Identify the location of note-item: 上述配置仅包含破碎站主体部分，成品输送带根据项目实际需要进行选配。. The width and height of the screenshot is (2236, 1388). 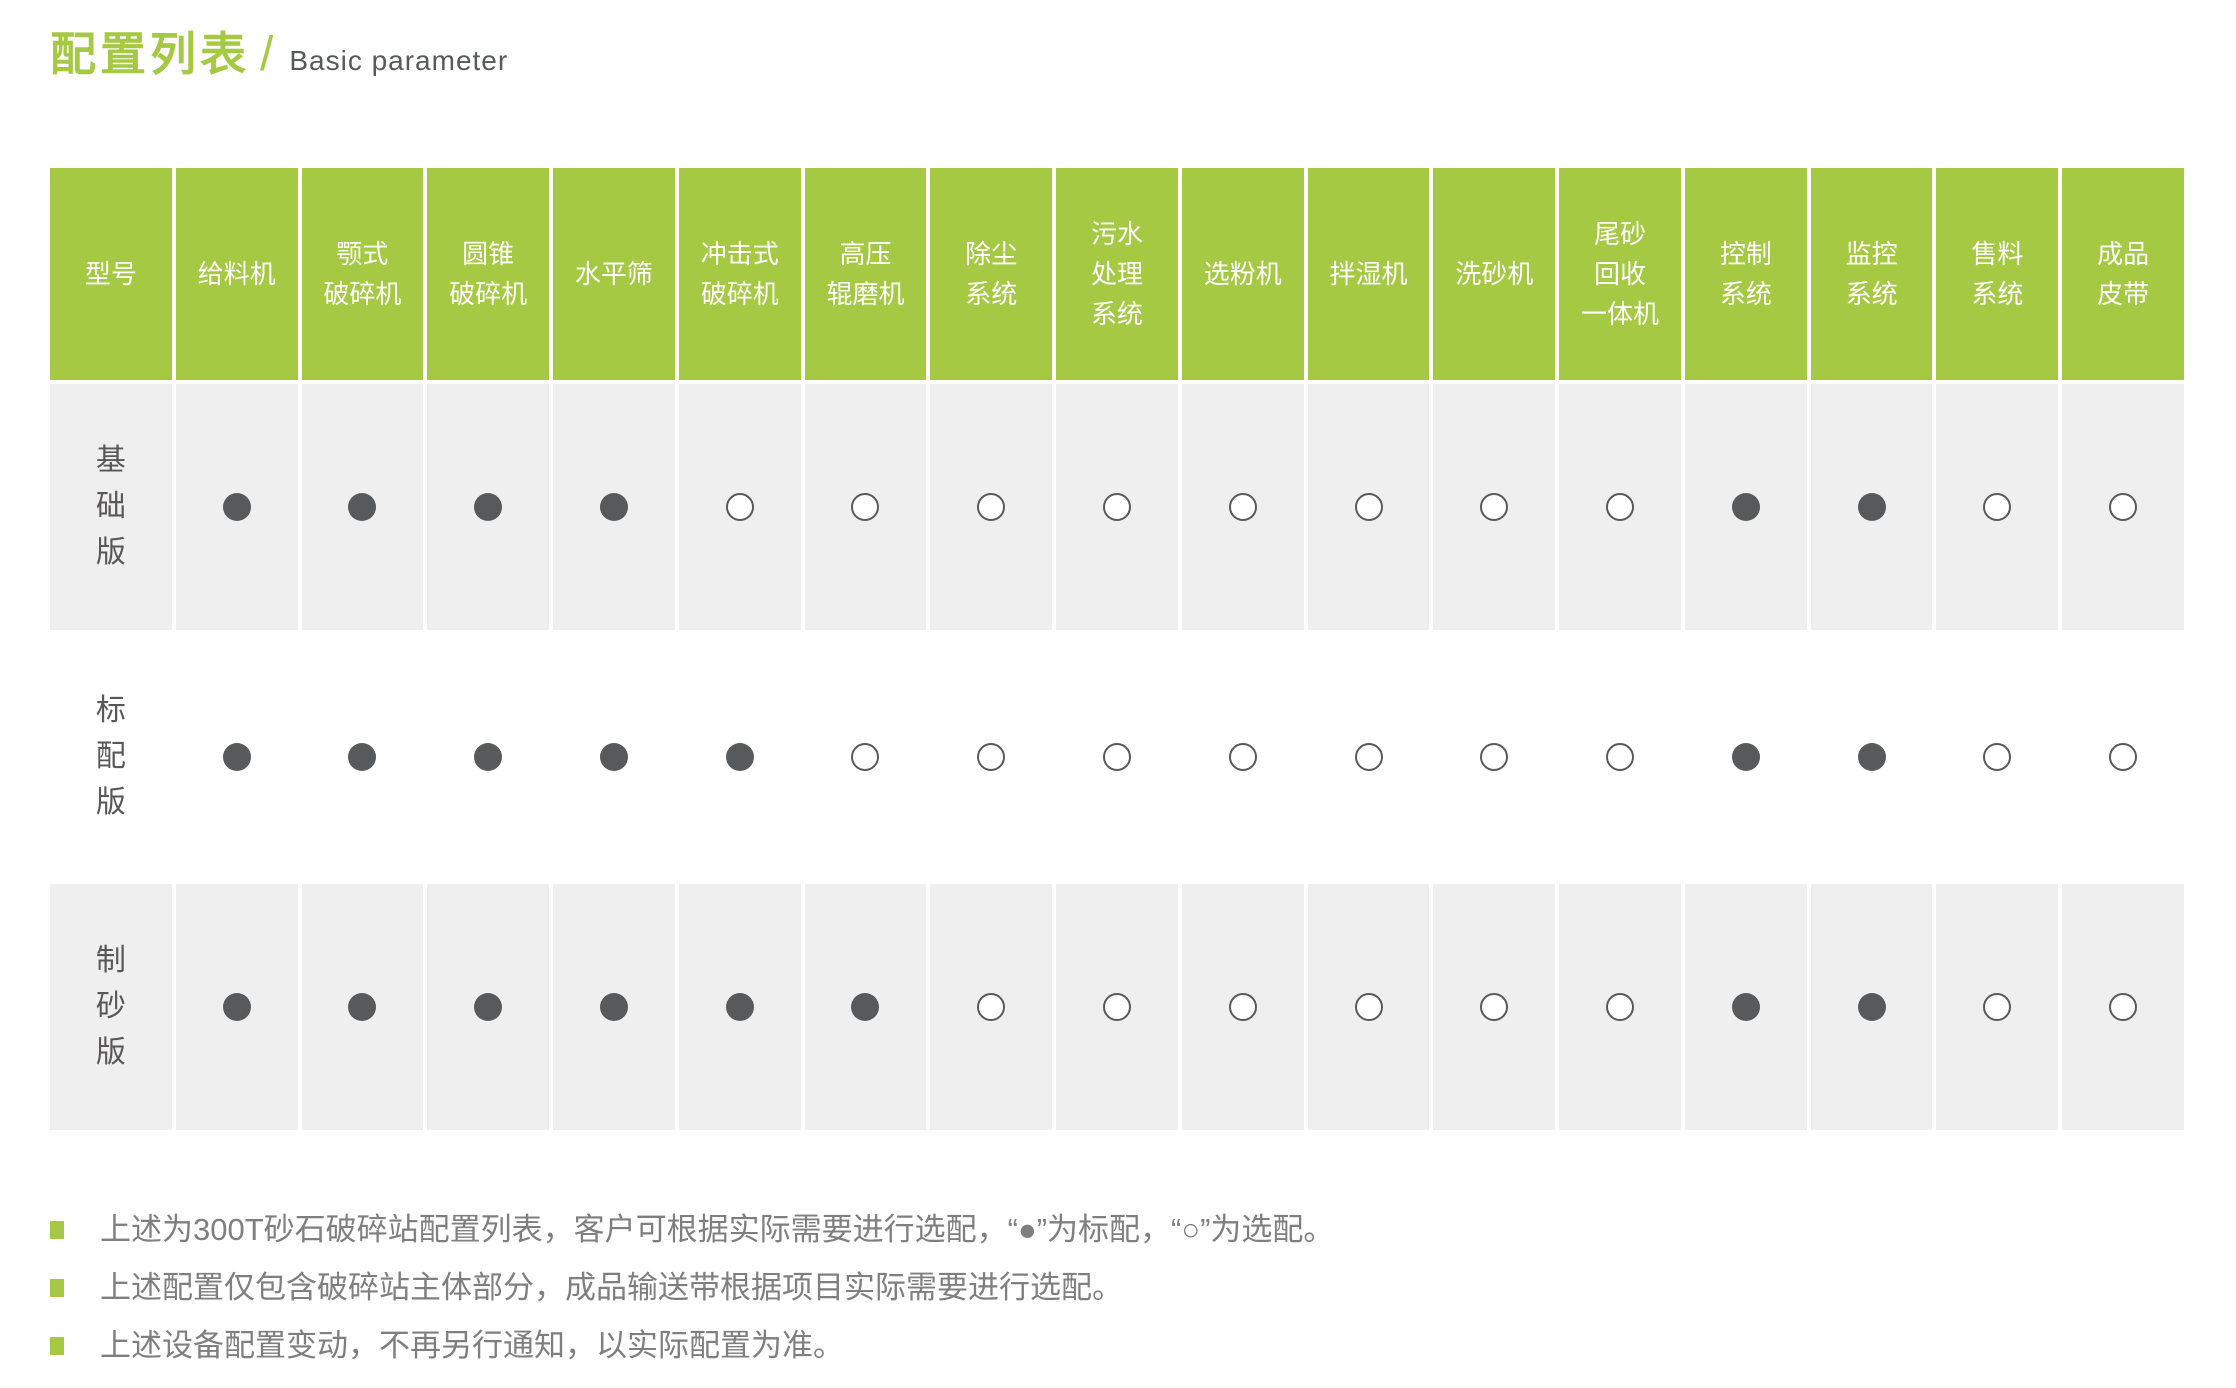
(1143, 1288).